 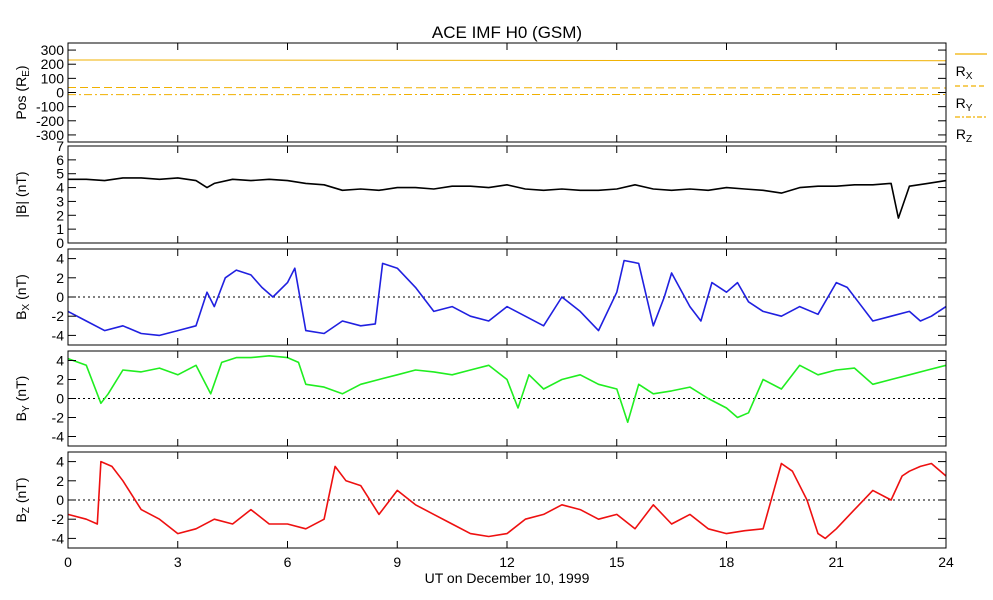 I want to click on y-axis-label-bx-main: B, so click(x=21, y=314).